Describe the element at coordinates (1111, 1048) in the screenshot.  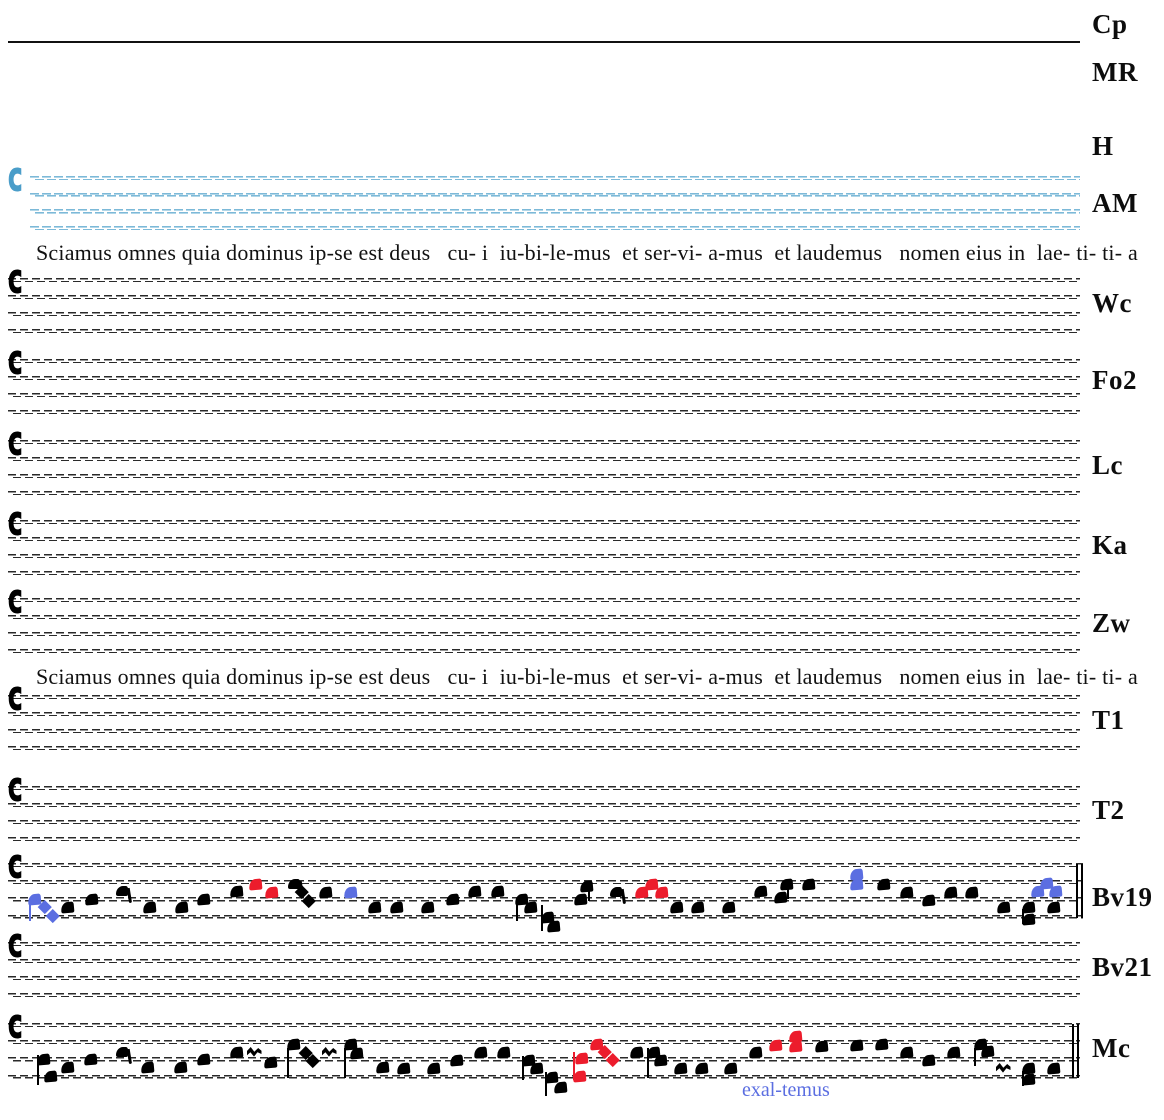
I see `staff-label-Mc: Mc` at that location.